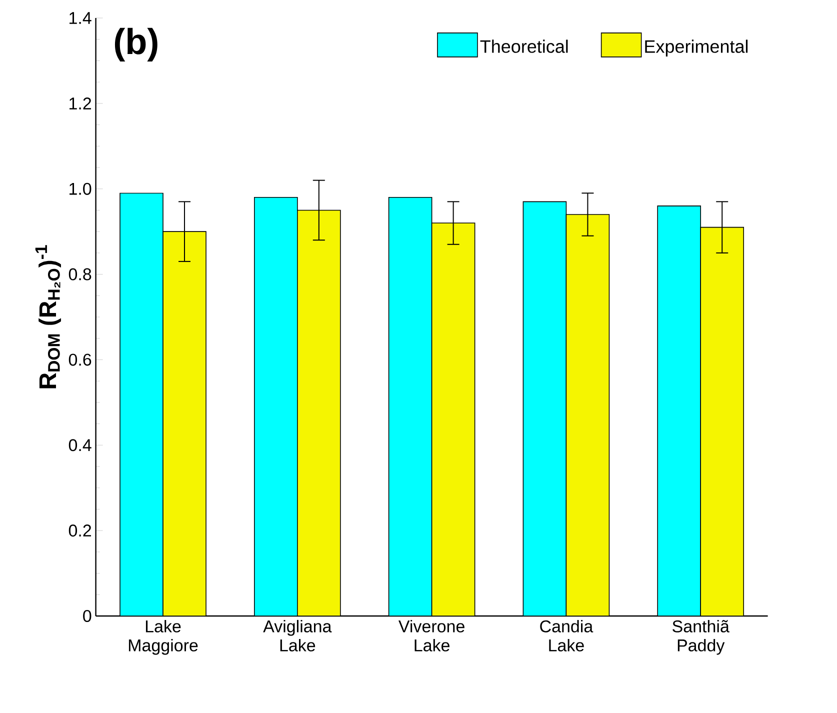  I want to click on y-tick-label: 0, so click(87, 616).